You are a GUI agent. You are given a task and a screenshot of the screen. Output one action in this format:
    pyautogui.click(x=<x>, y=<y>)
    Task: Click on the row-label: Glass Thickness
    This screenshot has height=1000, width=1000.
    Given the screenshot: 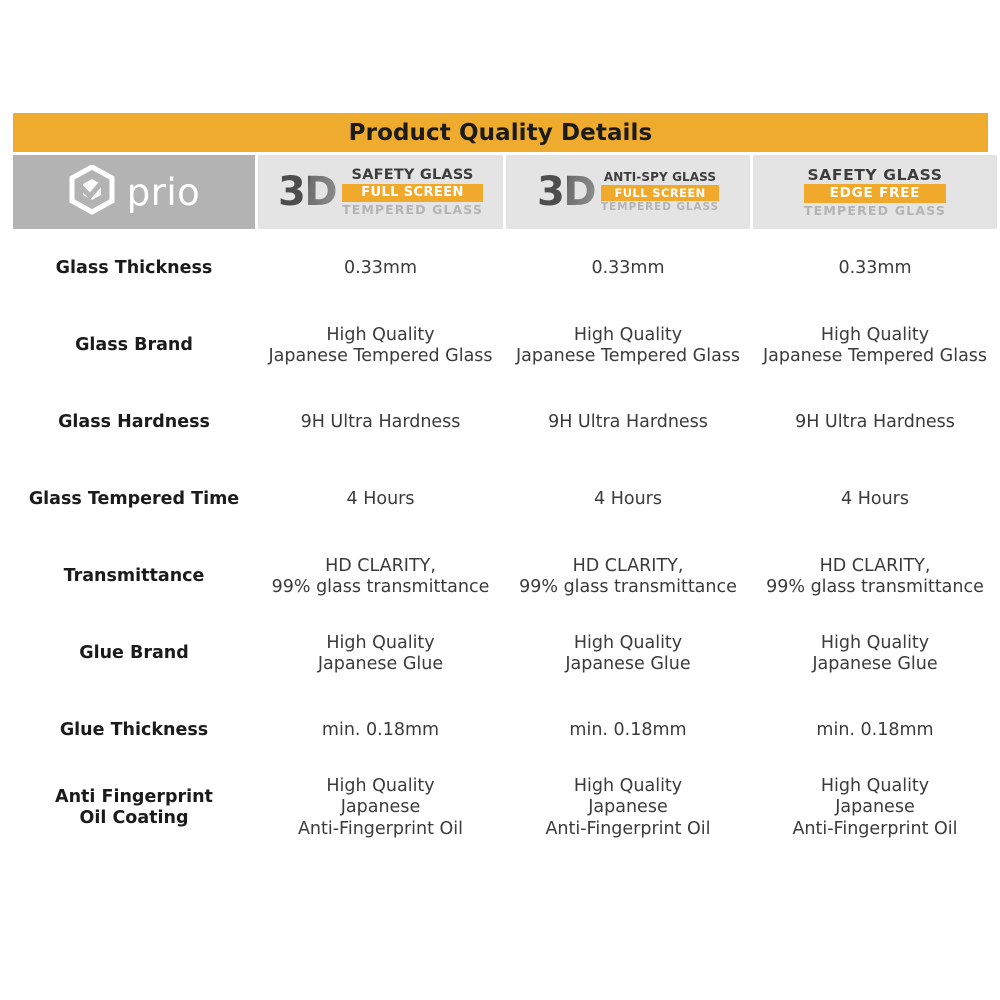 What is the action you would take?
    pyautogui.click(x=134, y=268)
    